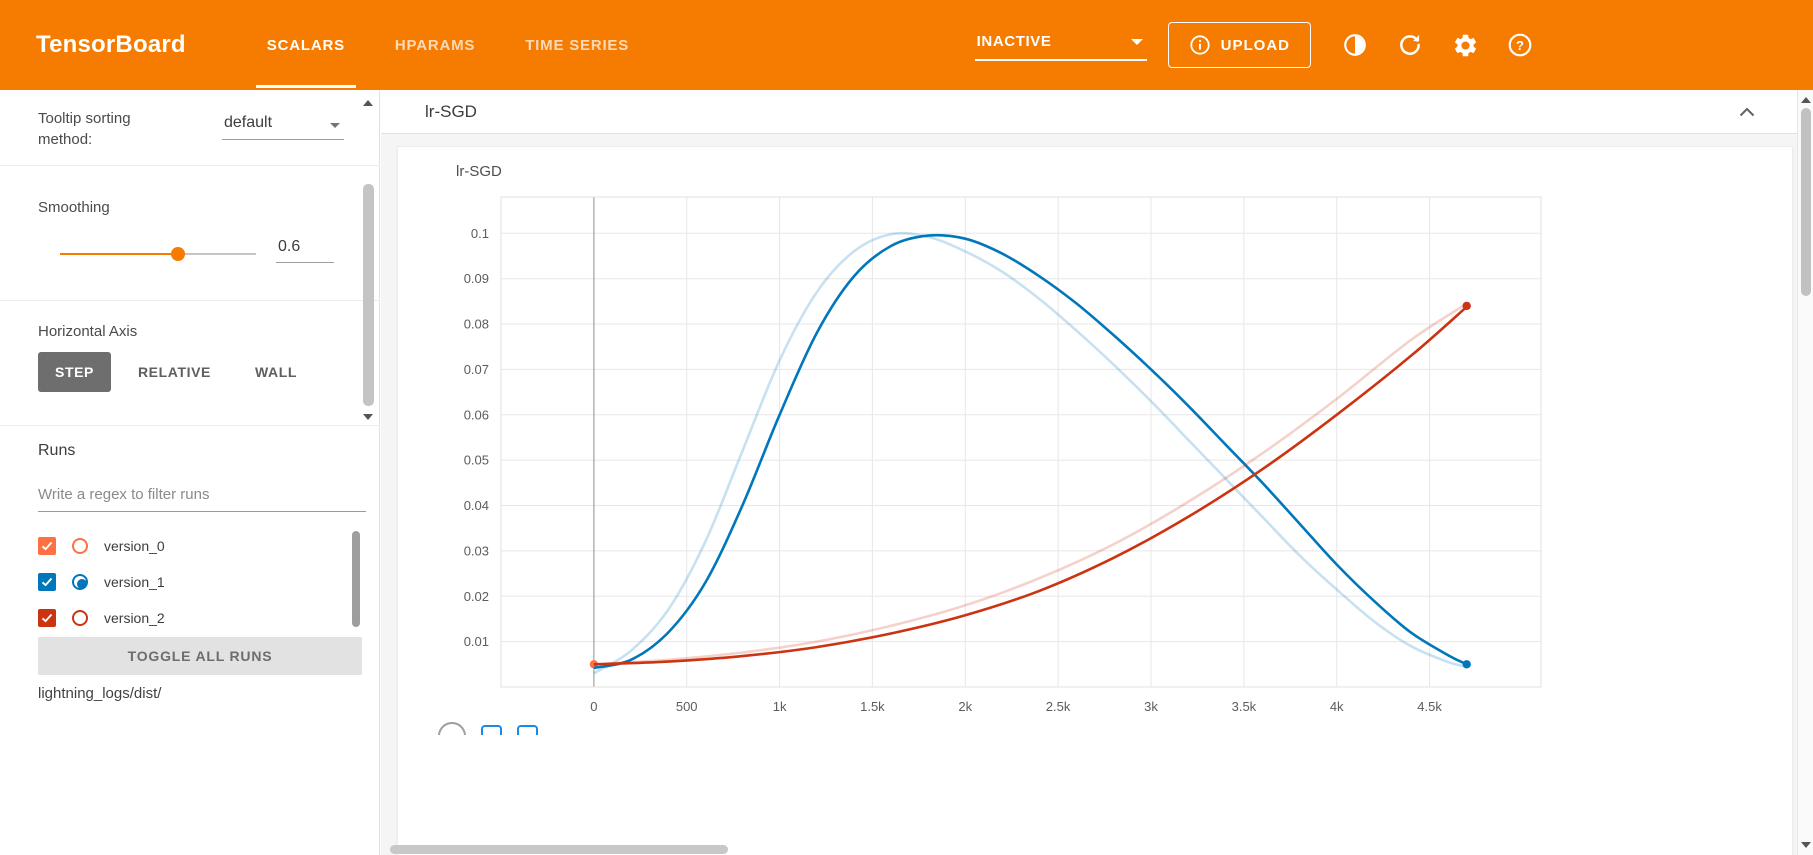 This screenshot has width=1813, height=855. I want to click on gear-icon, so click(1465, 45).